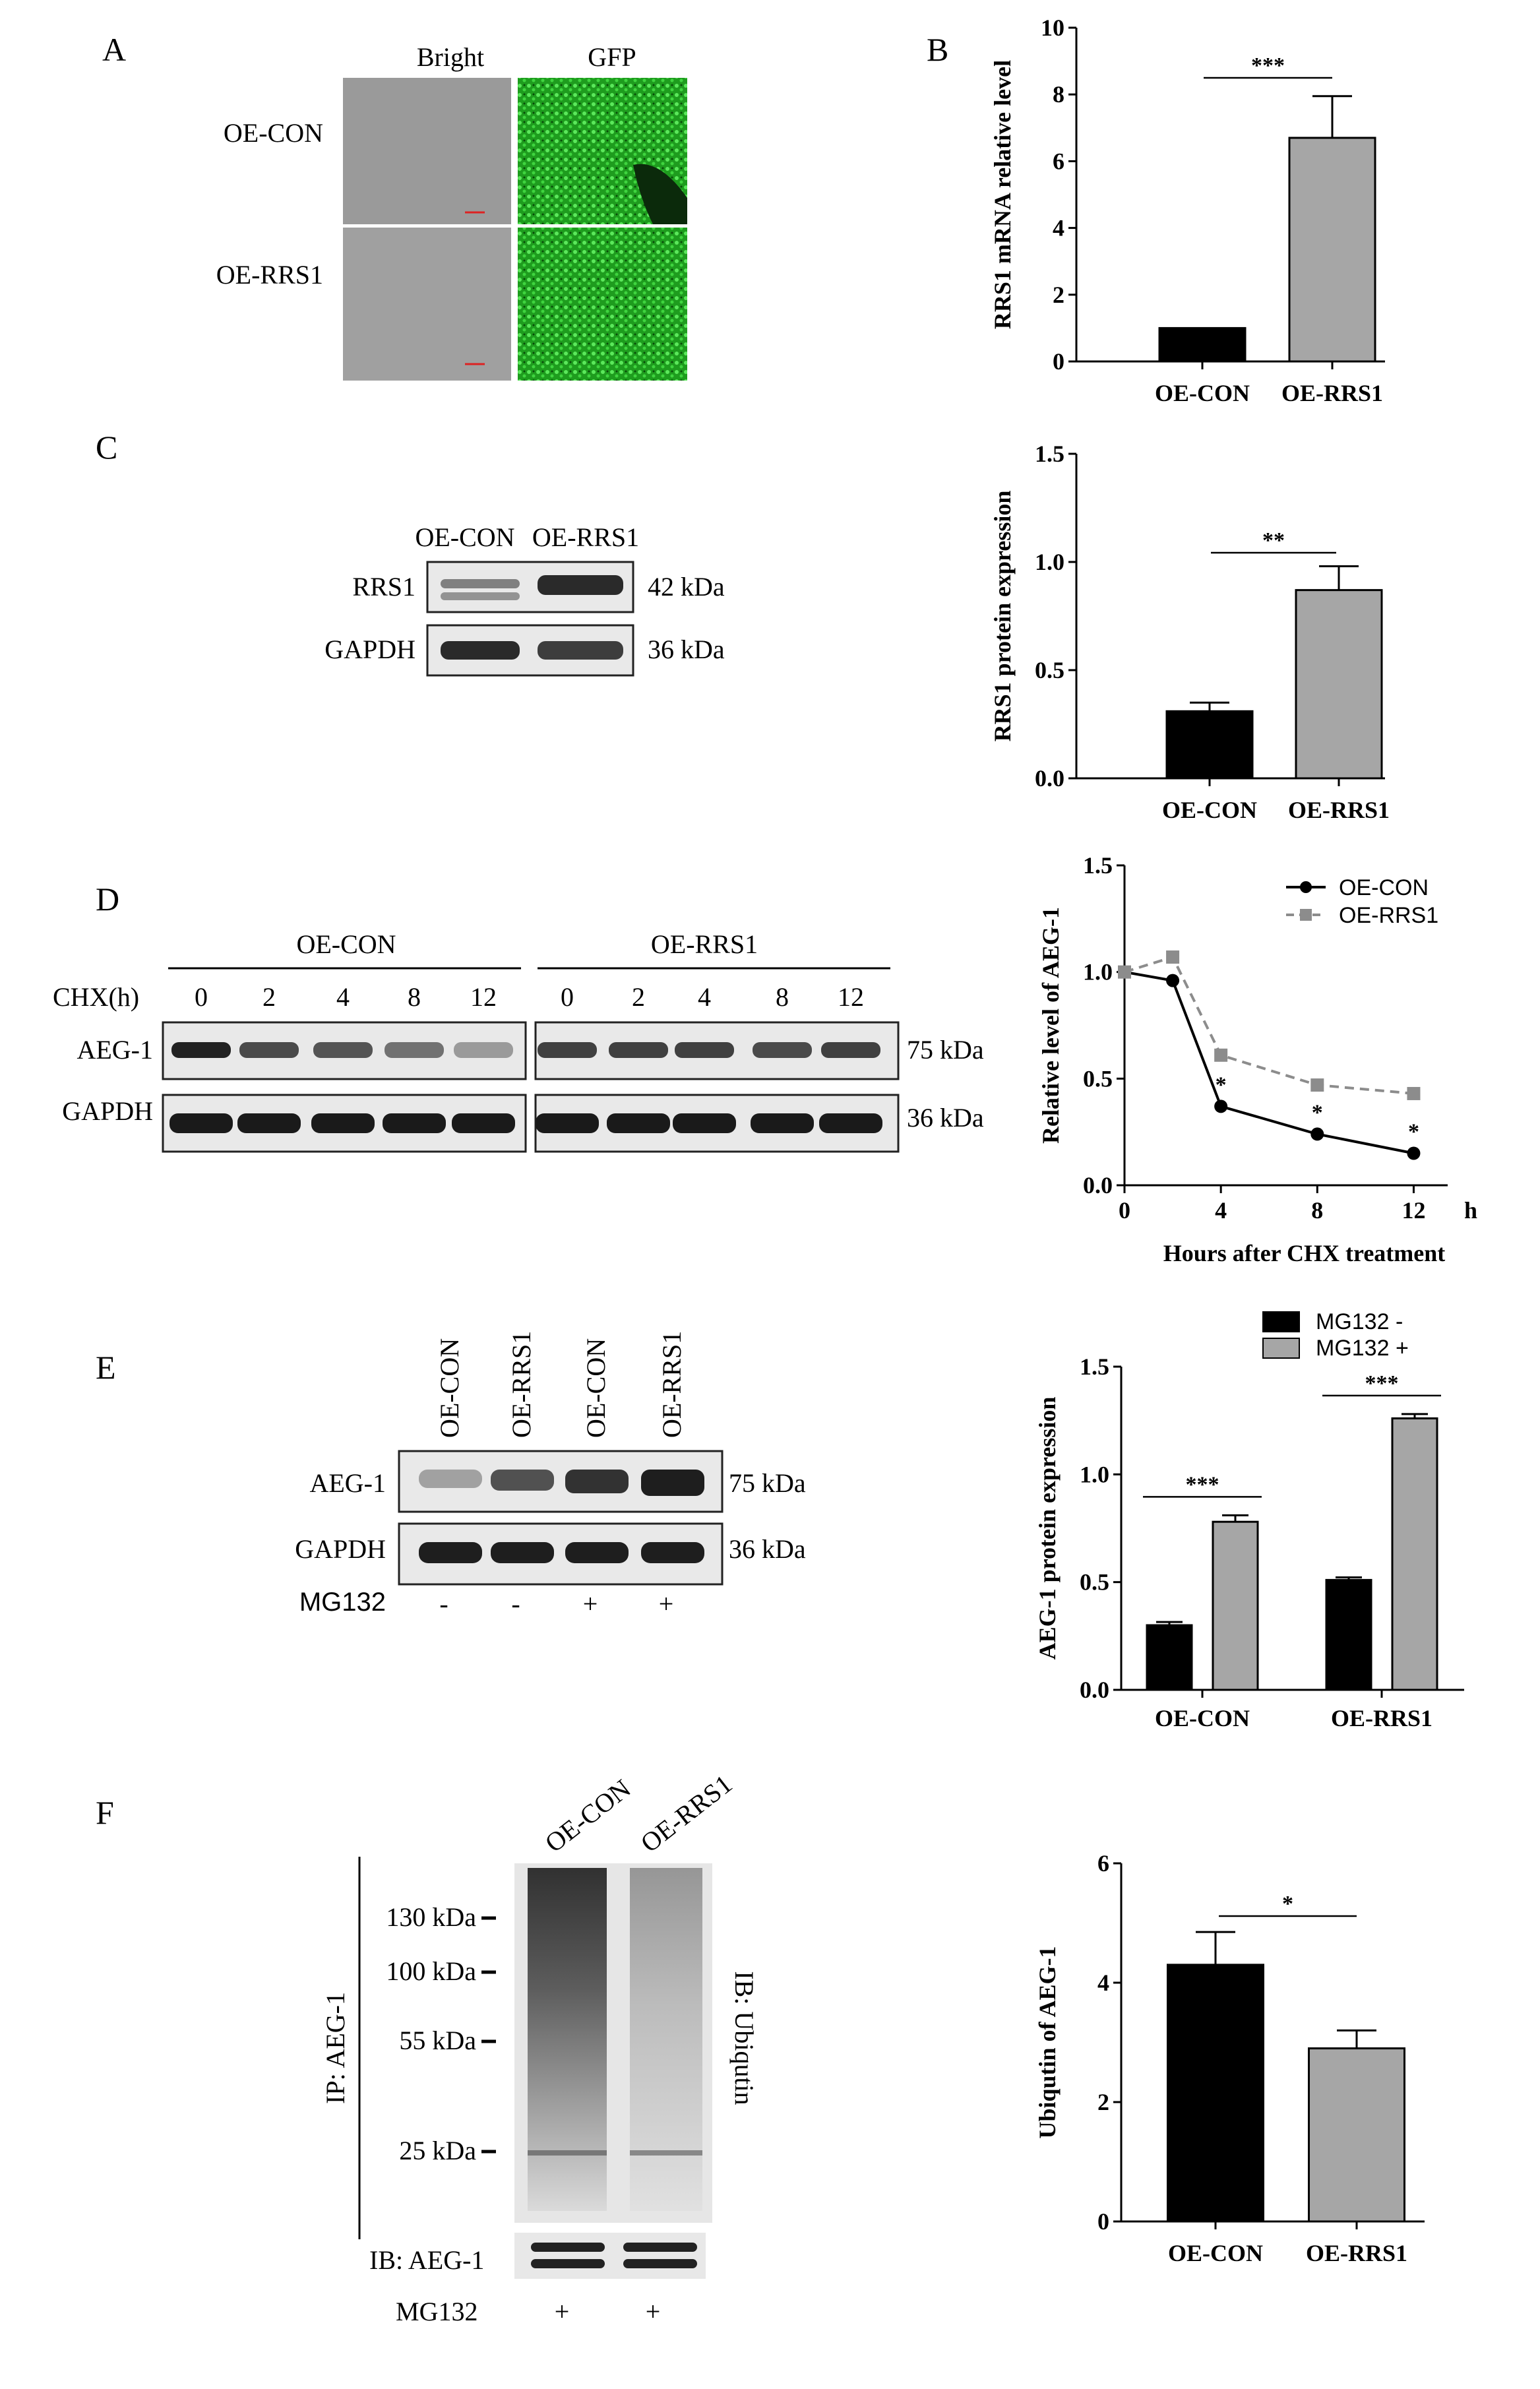  What do you see at coordinates (666, 2039) in the screenshot?
I see `smear-oe-rrs1` at bounding box center [666, 2039].